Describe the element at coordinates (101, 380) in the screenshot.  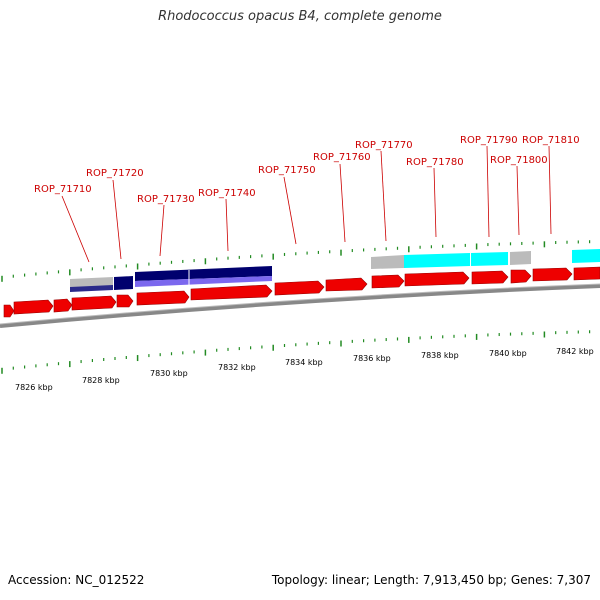
I see `scale-label: 7828 kbp` at that location.